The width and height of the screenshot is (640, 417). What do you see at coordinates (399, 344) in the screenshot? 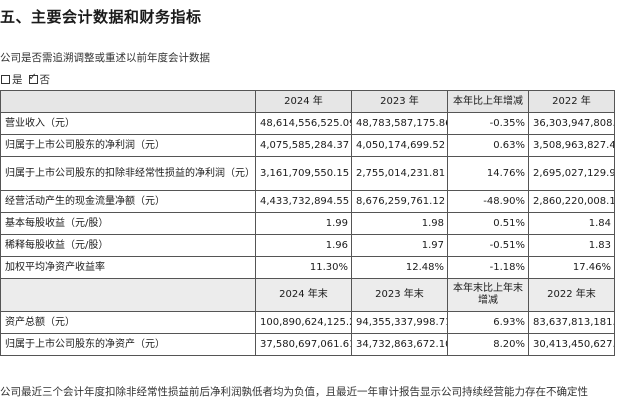
I see `value-cell: 34,732,863,672.10` at bounding box center [399, 344].